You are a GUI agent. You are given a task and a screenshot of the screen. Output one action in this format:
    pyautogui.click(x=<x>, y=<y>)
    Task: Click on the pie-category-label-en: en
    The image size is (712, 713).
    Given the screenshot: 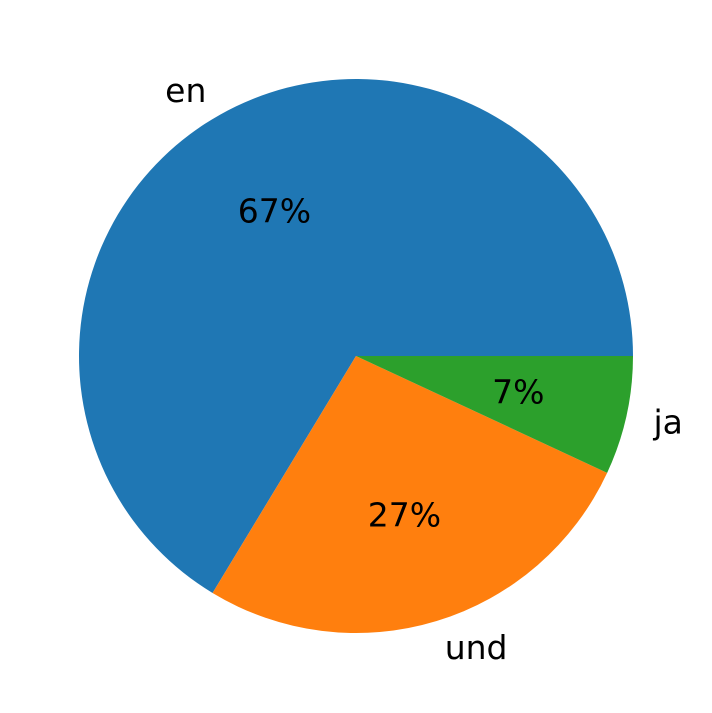 What is the action you would take?
    pyautogui.click(x=185, y=90)
    